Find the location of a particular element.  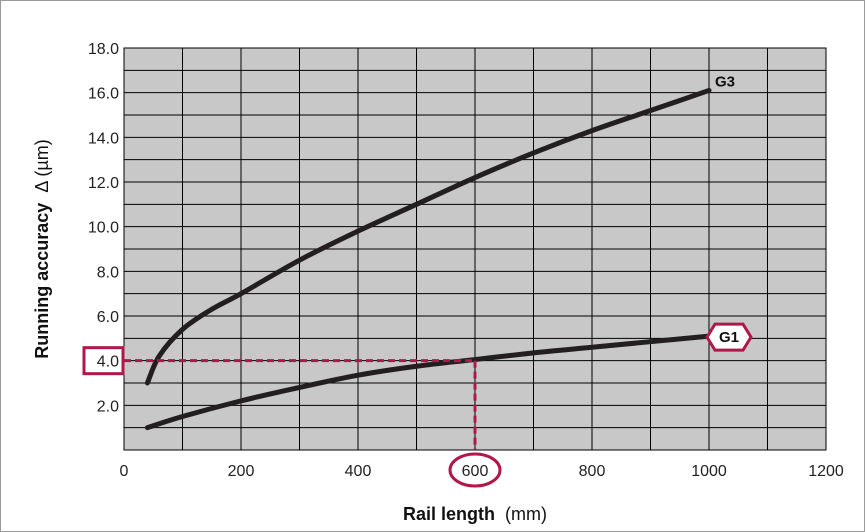

annotation-x-ellipse is located at coordinates (475, 470).